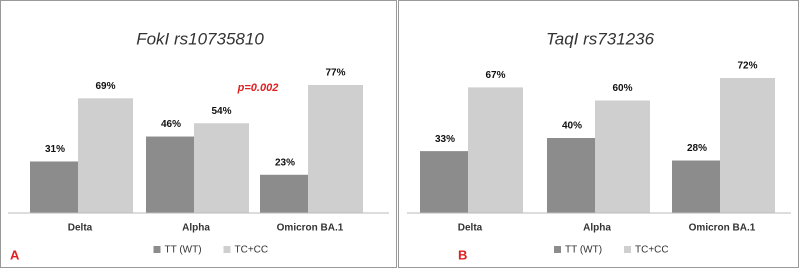 The width and height of the screenshot is (800, 269). Describe the element at coordinates (600, 38) in the screenshot. I see `chart-title: TaqI rs731236` at that location.